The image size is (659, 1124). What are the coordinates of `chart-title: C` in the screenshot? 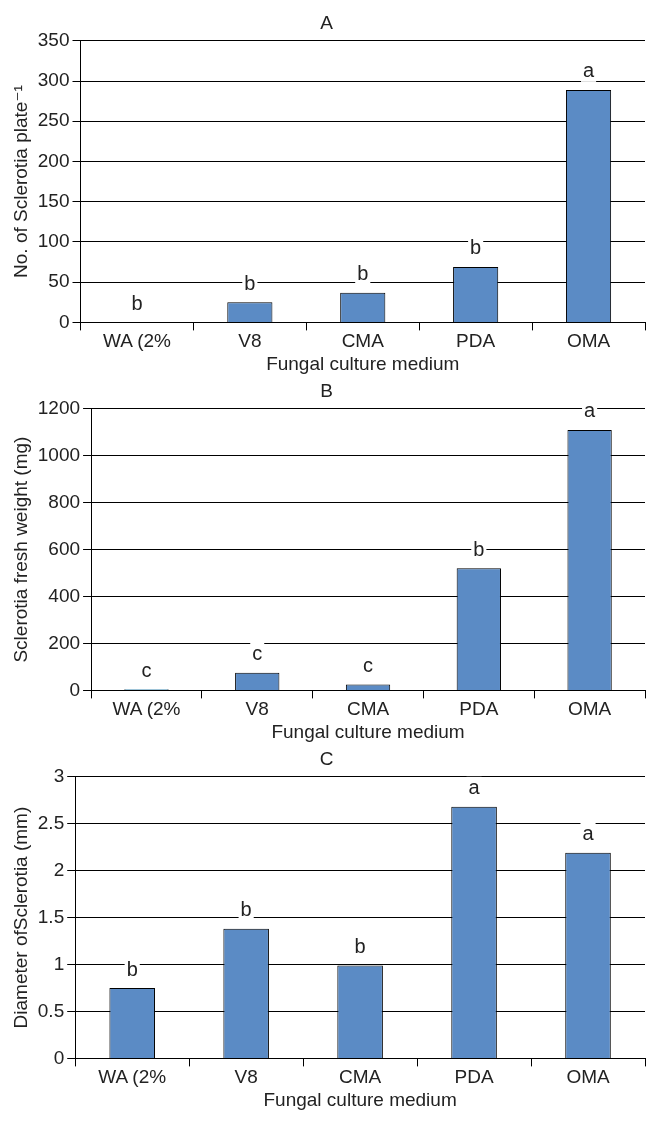 It's located at (326, 758).